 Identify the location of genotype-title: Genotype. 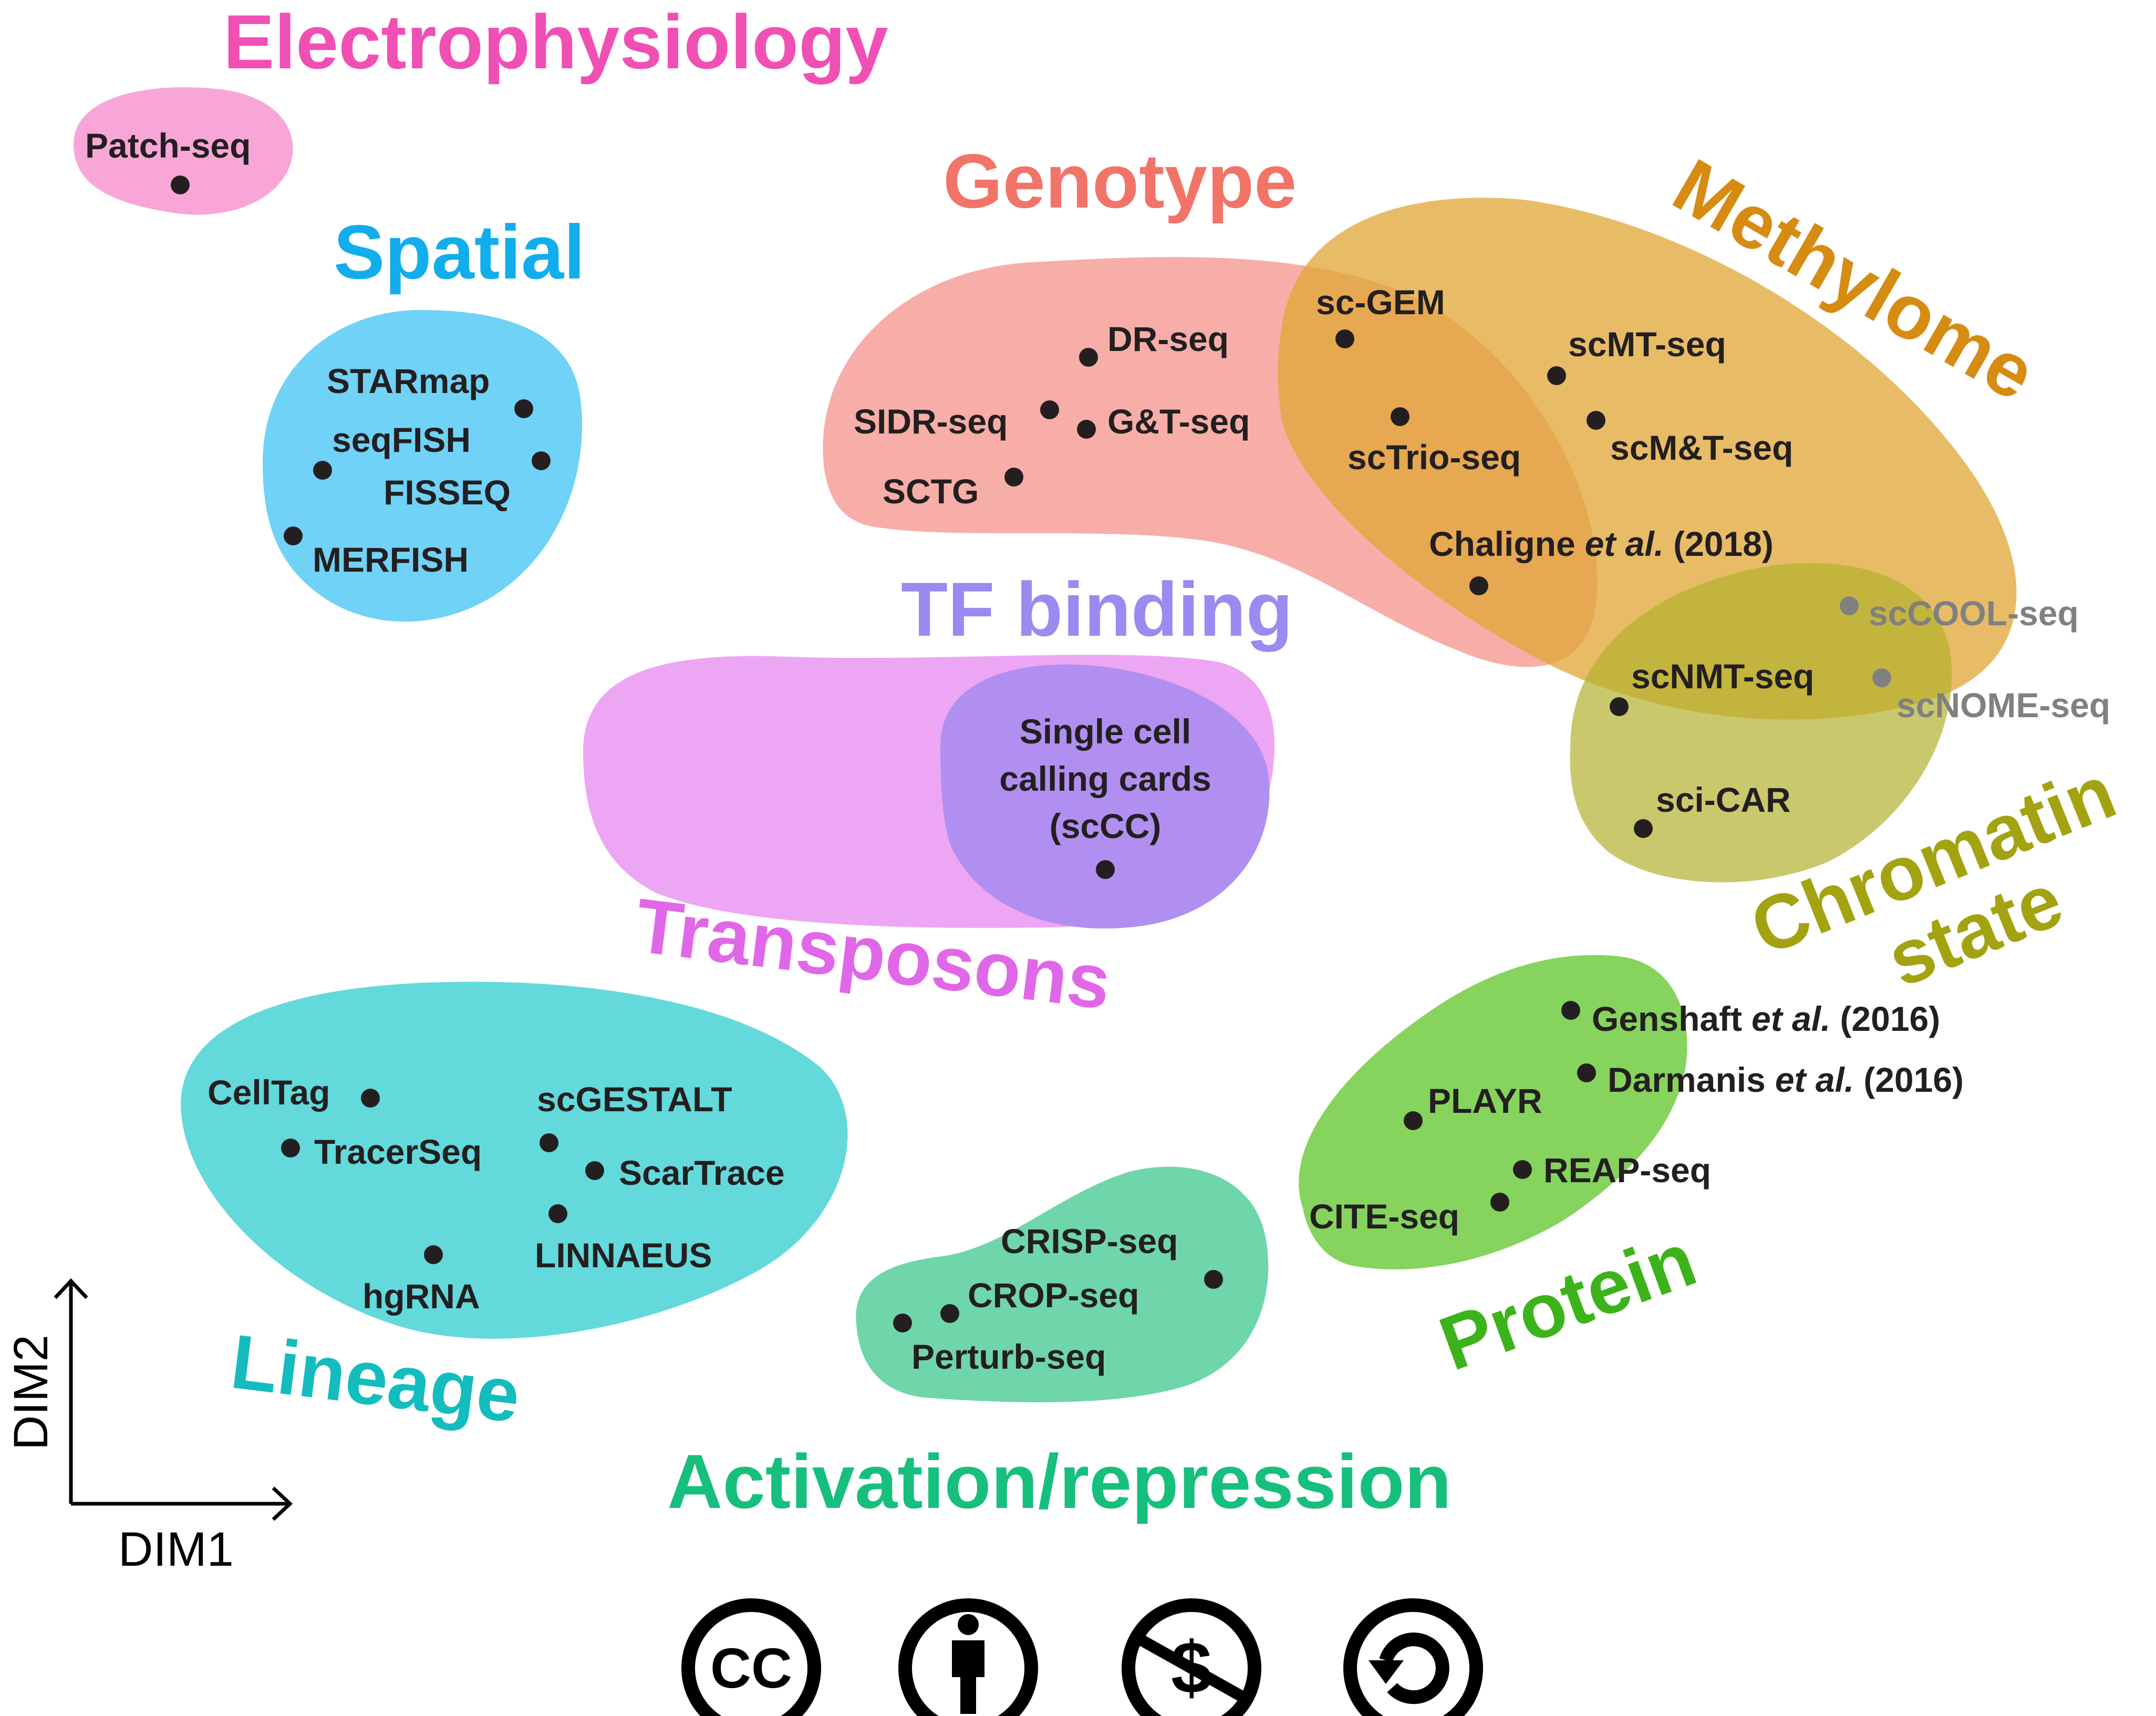
(1120, 181).